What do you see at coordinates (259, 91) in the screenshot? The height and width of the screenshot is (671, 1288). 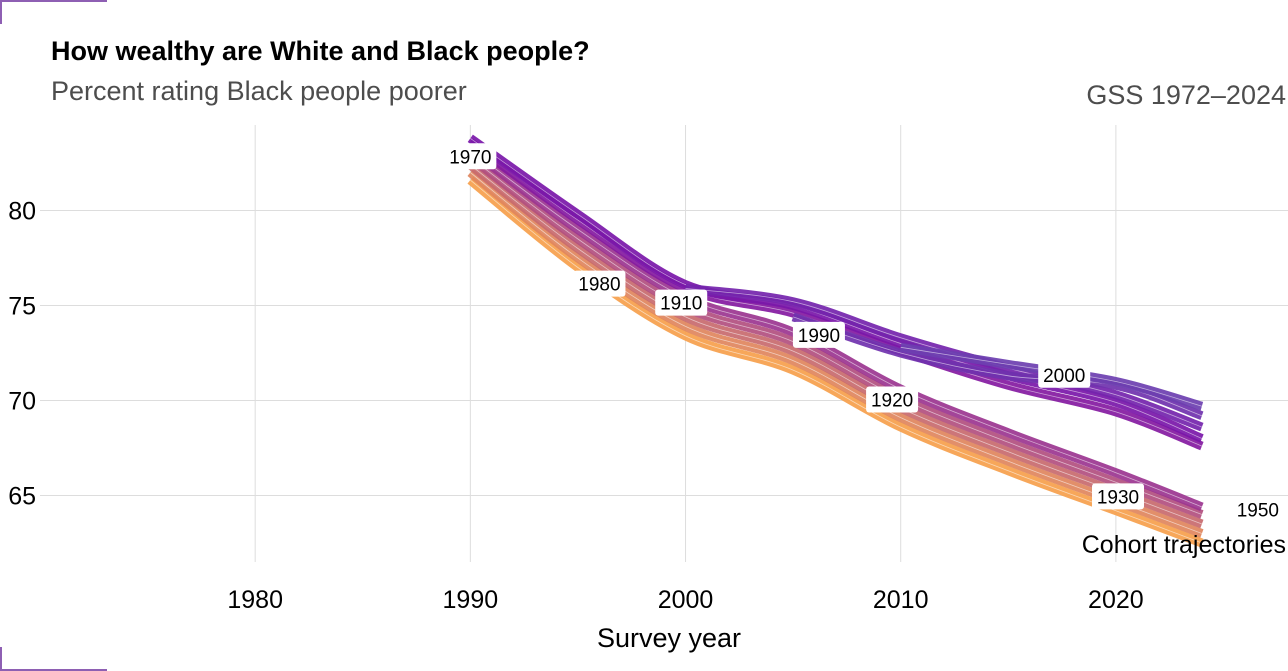 I see `chart-subtitle: Percent rating Black people poorer` at bounding box center [259, 91].